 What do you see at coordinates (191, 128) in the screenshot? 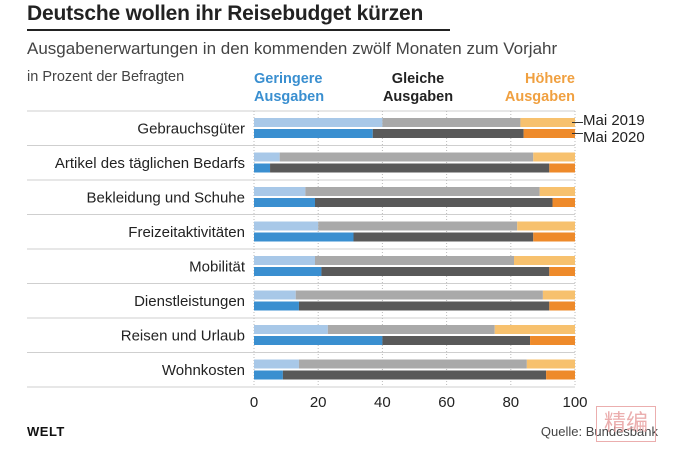
I see `category-label: Gebrauchsgüter` at bounding box center [191, 128].